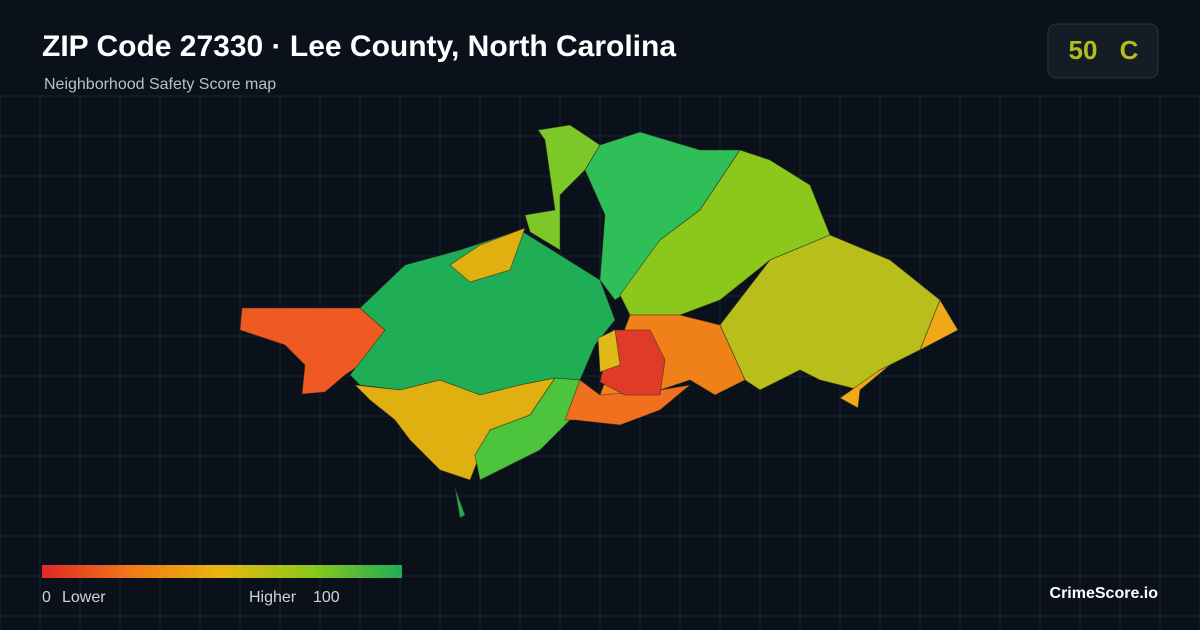  What do you see at coordinates (326, 597) in the screenshot?
I see `legend-max: 100` at bounding box center [326, 597].